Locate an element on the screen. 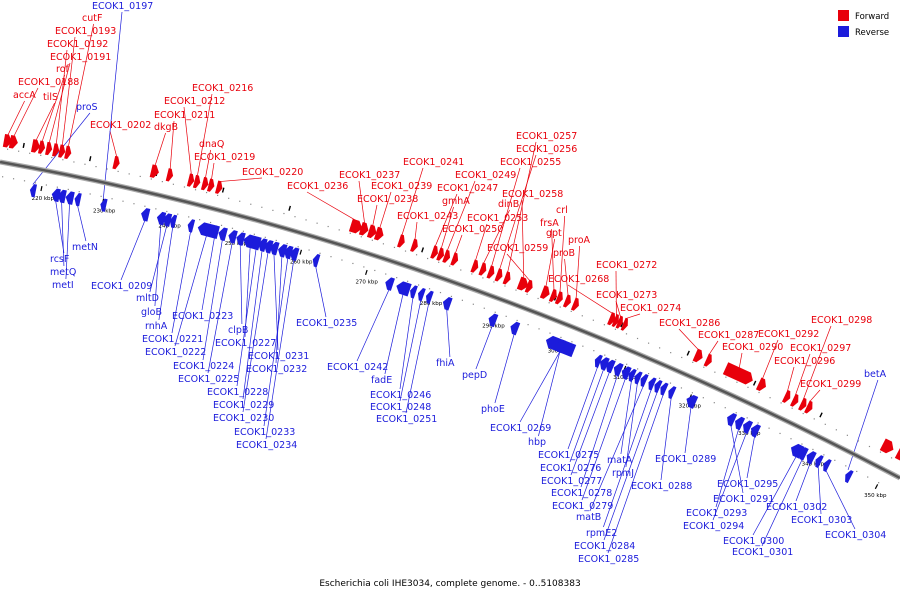 The image size is (900, 600). forward-gene-label: ECOK1_0286 is located at coordinates (689, 323).